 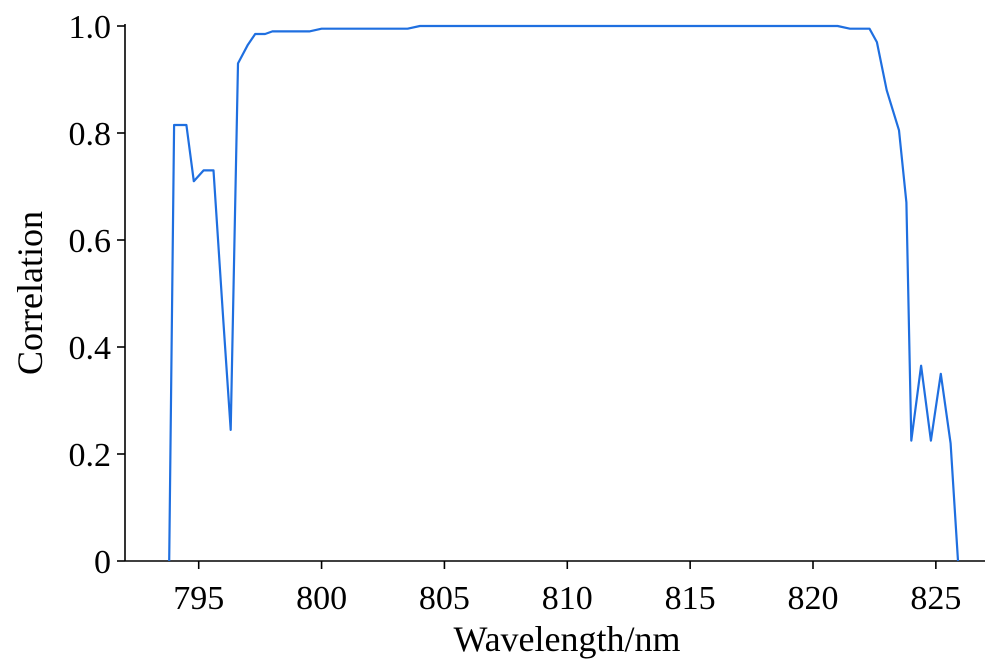 I want to click on y-tick-label: 1.0, so click(x=90, y=27).